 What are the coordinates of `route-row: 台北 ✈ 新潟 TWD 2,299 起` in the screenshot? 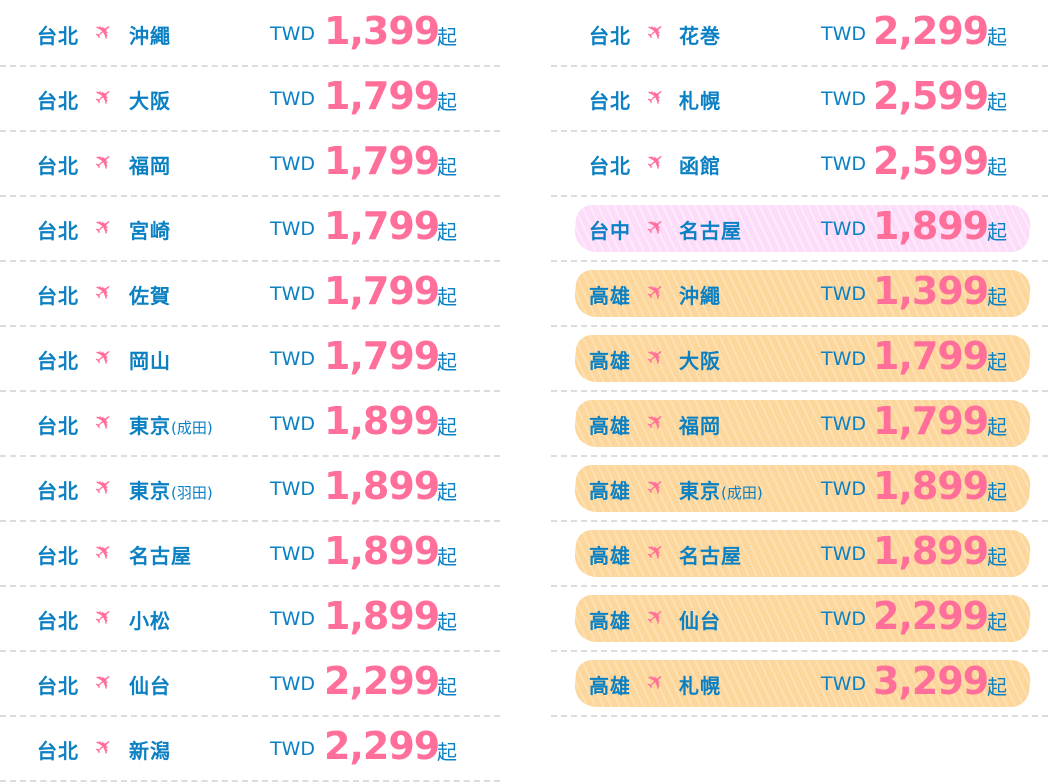 It's located at (250, 749).